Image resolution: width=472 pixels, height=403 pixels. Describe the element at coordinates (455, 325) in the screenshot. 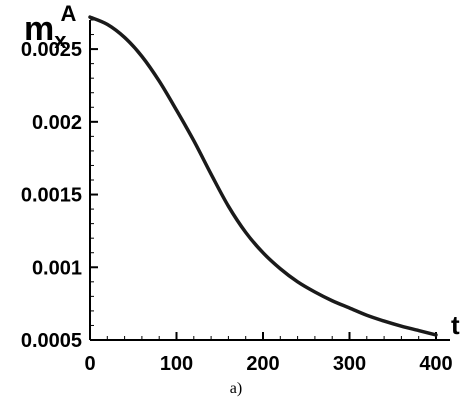

I see `x-axis-label: t` at that location.